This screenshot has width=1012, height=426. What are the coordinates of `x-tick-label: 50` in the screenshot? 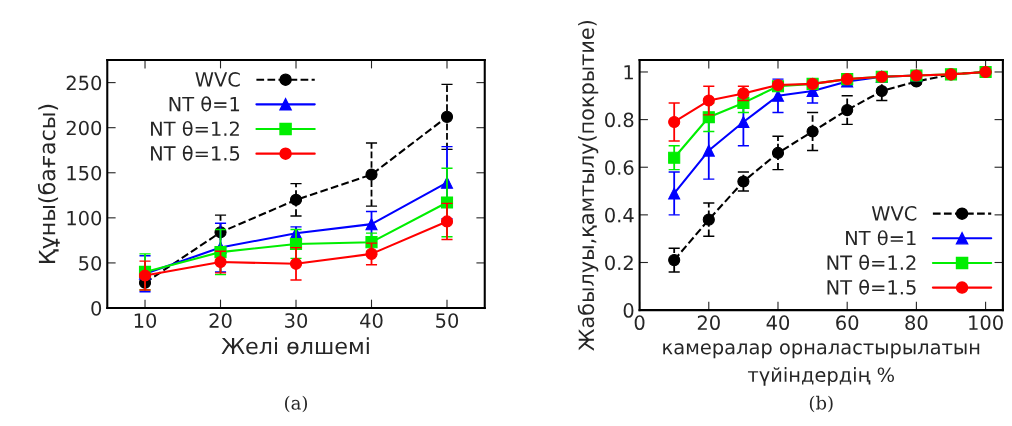 It's located at (447, 320).